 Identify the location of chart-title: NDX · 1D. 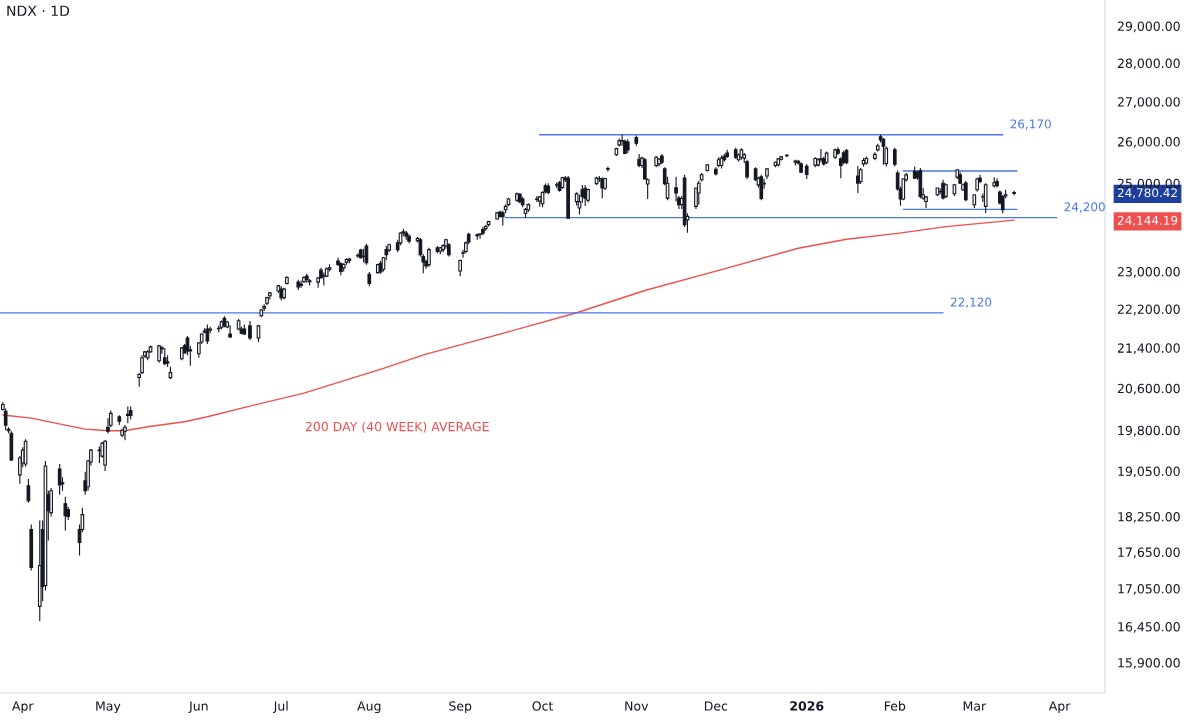
(38, 10).